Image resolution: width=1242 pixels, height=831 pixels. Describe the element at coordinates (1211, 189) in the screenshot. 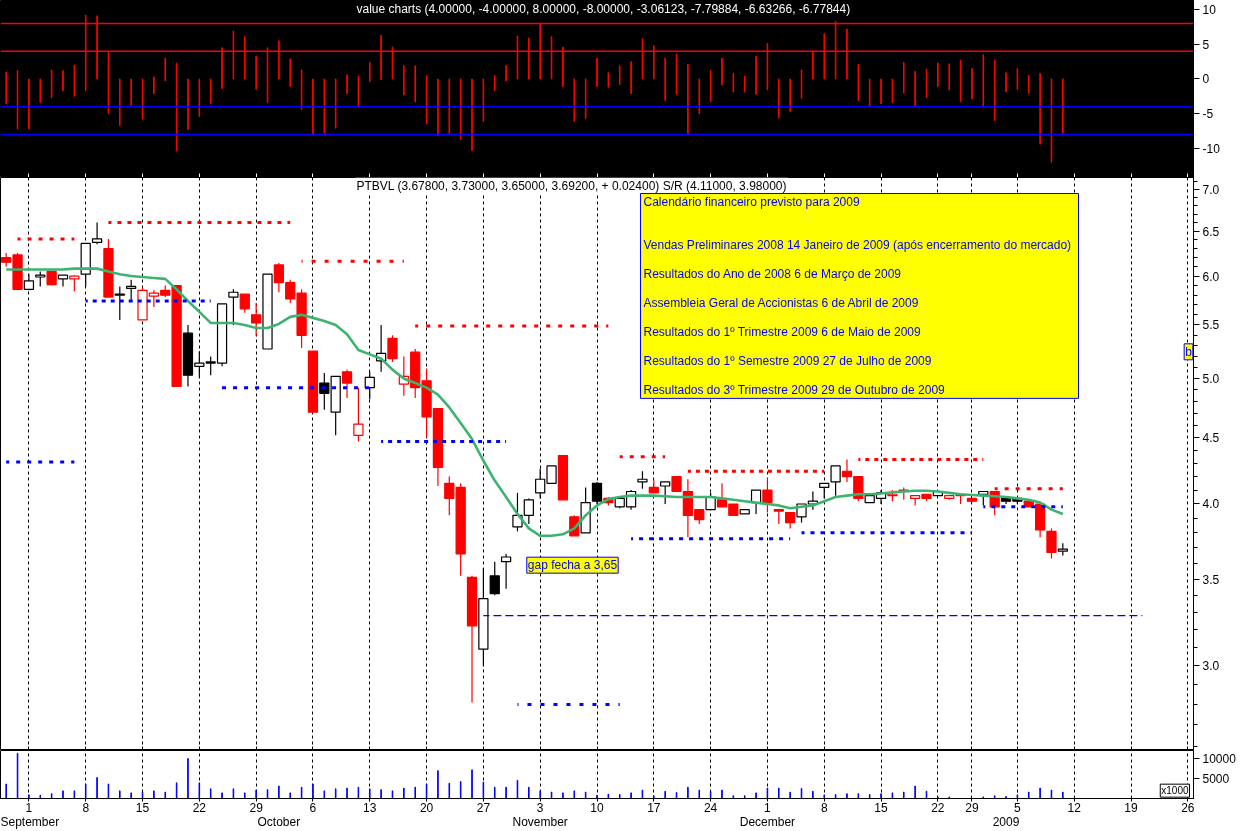

I see `y-tick-label: 7.0` at that location.